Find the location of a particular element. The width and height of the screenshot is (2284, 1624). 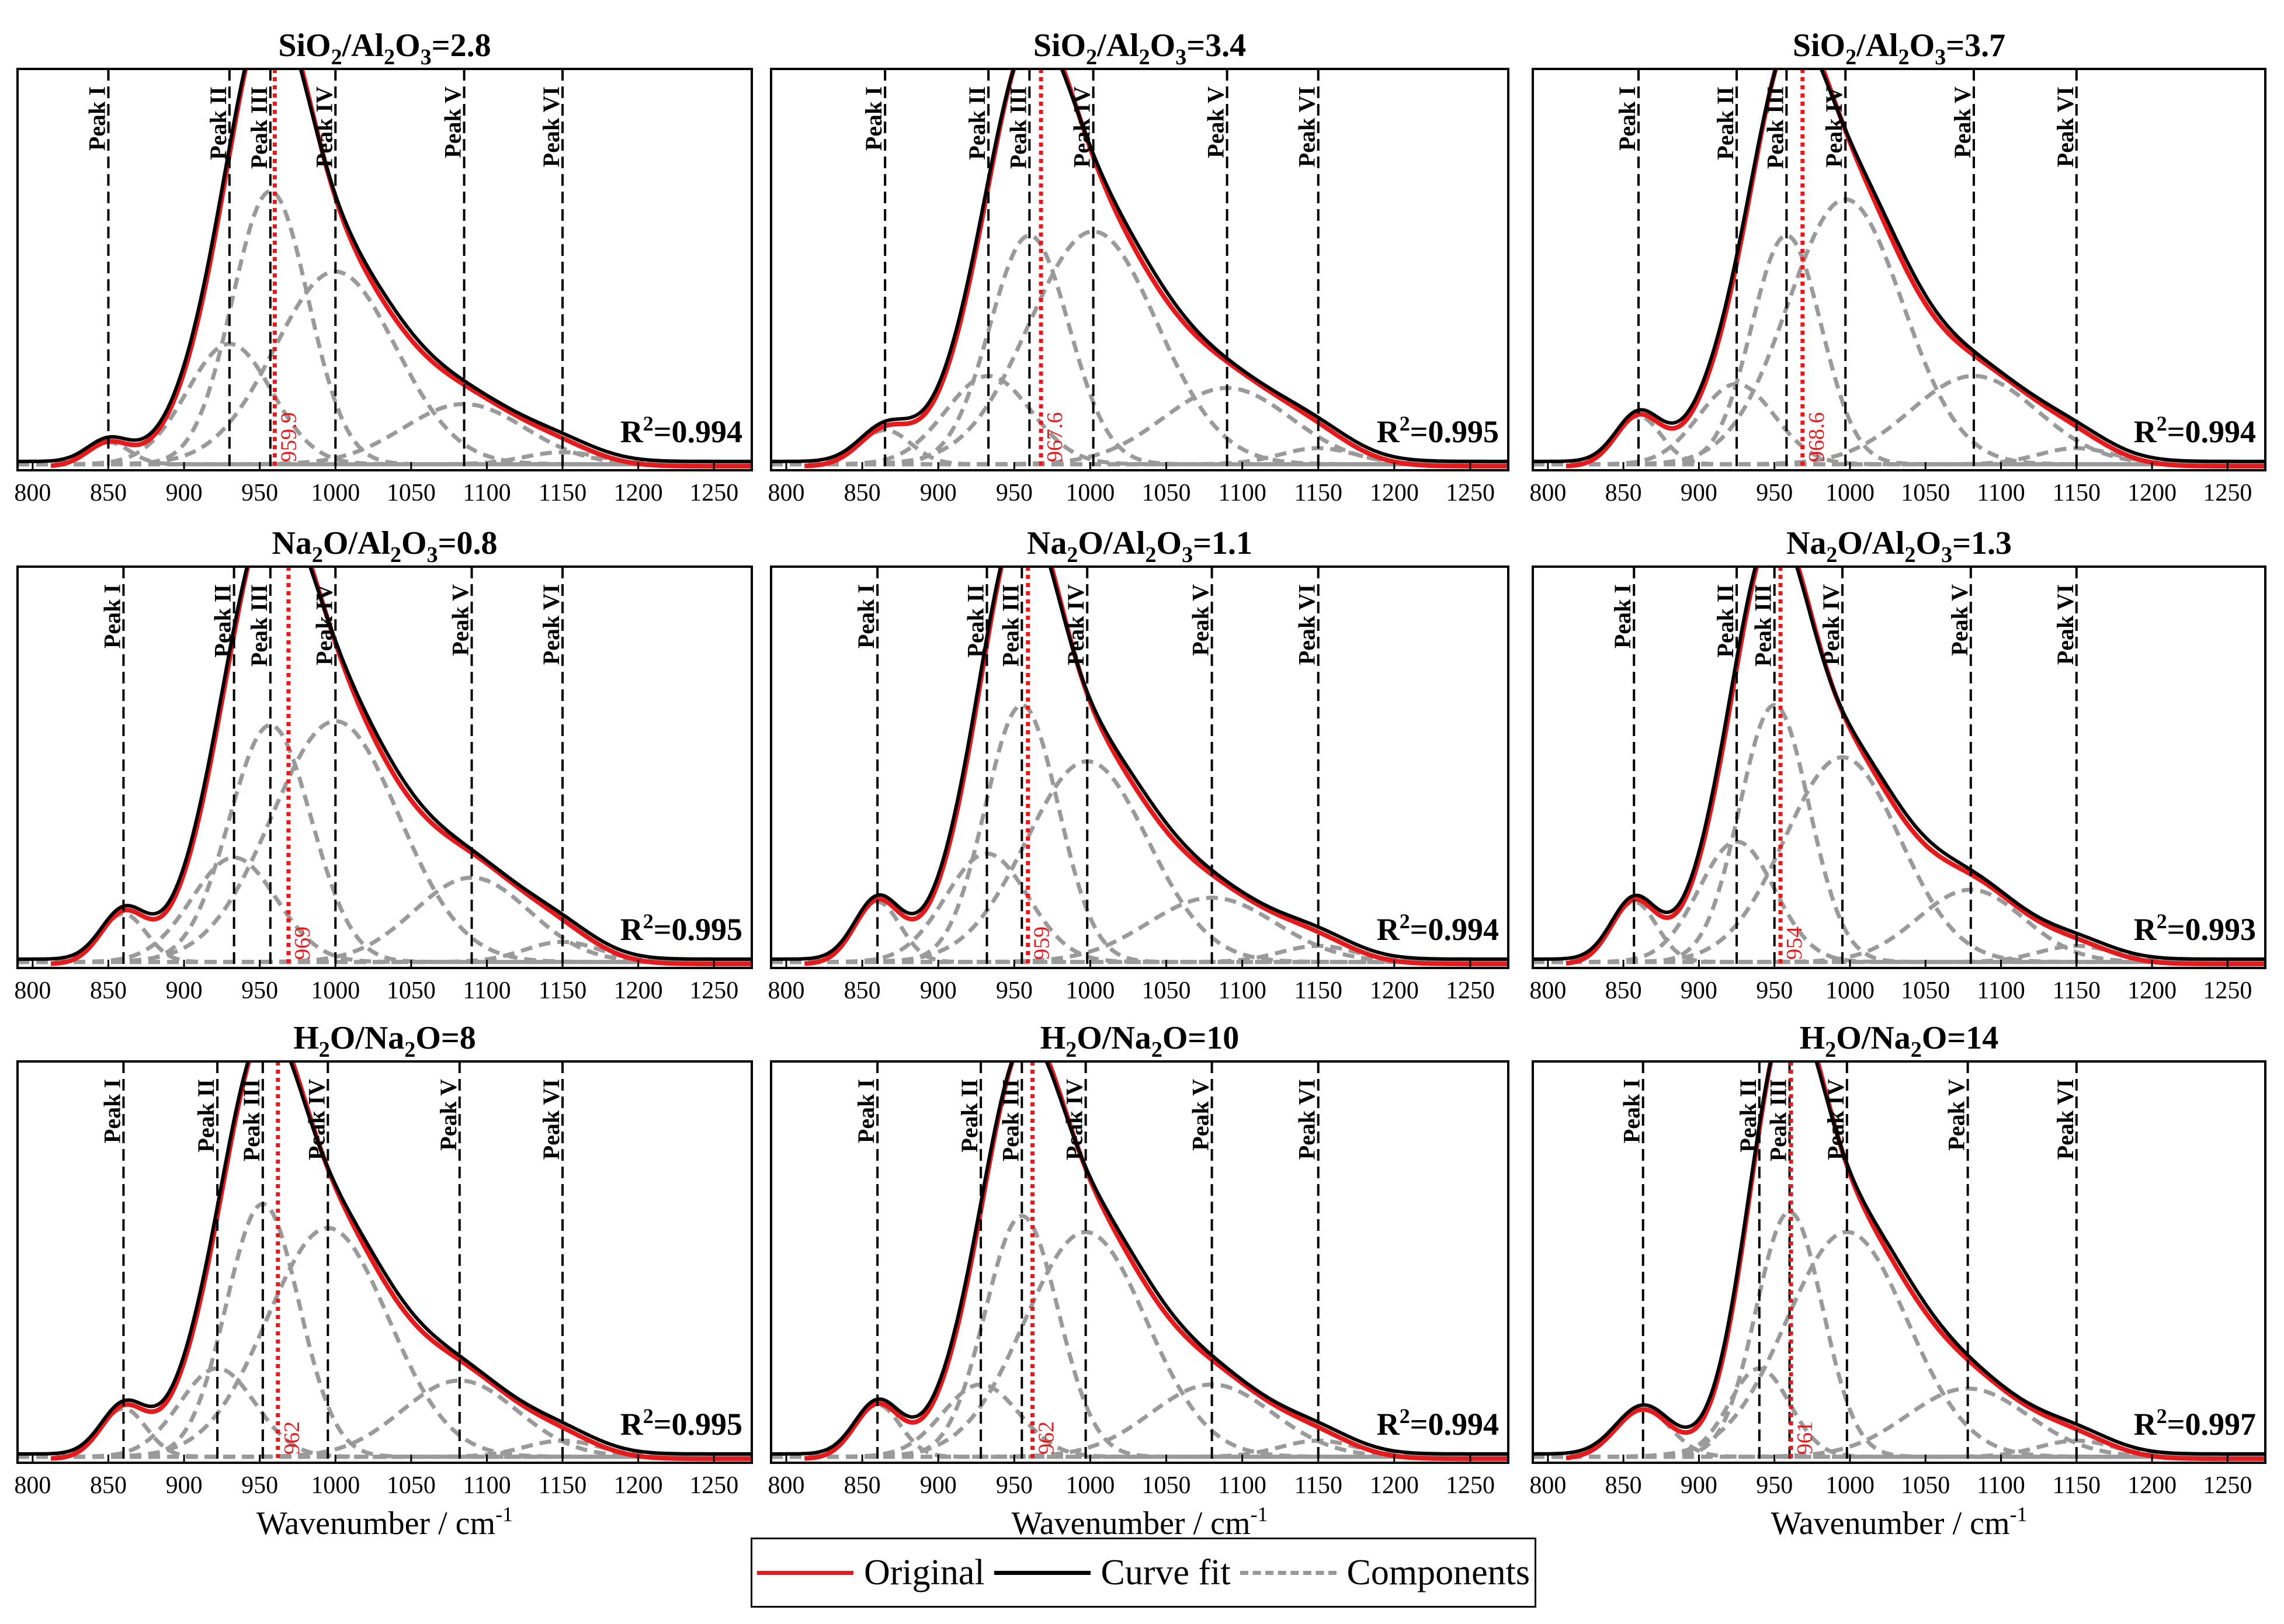

center-value-label: 969 is located at coordinates (302, 943).